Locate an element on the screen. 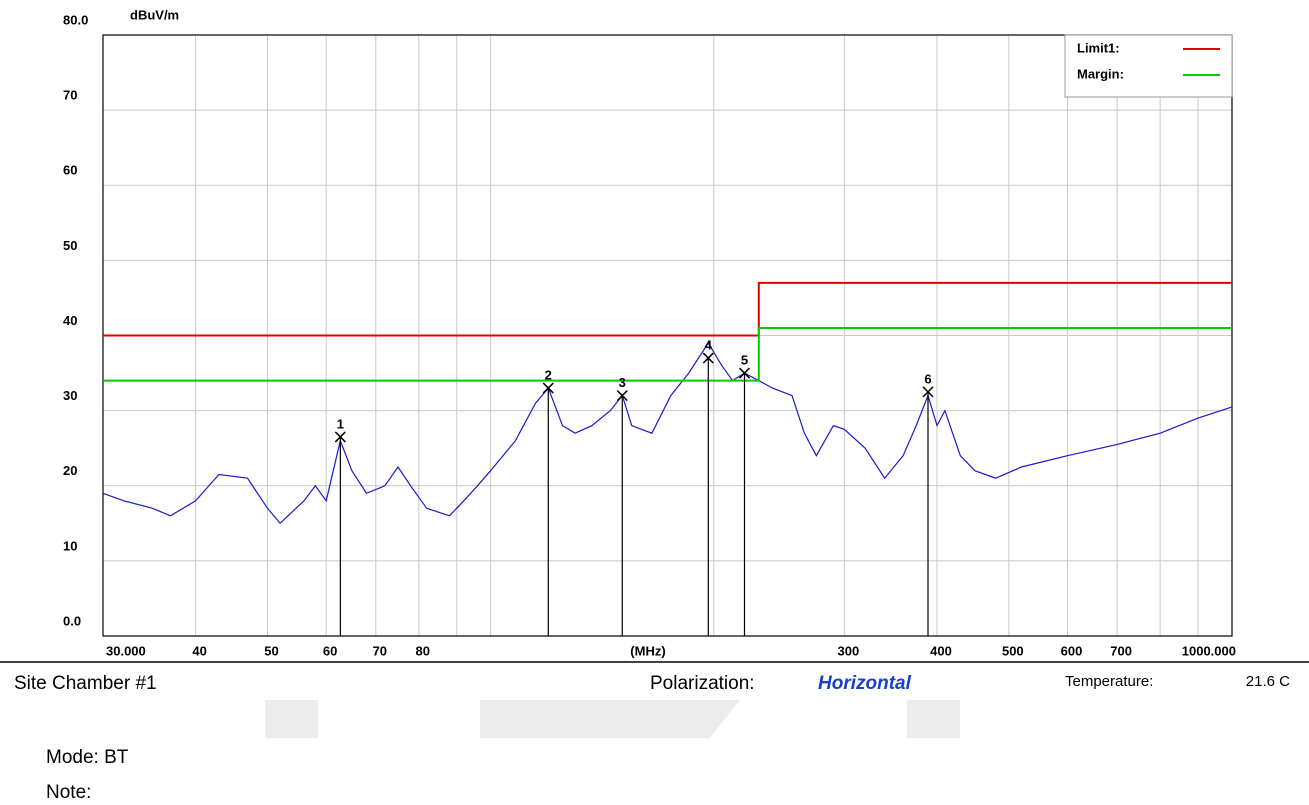 Image resolution: width=1309 pixels, height=805 pixels. y-tick-label: 40 is located at coordinates (70, 320).